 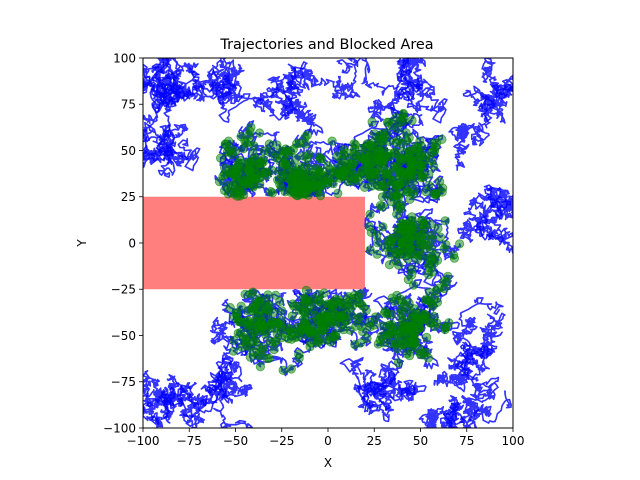 What do you see at coordinates (119, 428) in the screenshot?
I see `y-tick-label: −100` at bounding box center [119, 428].